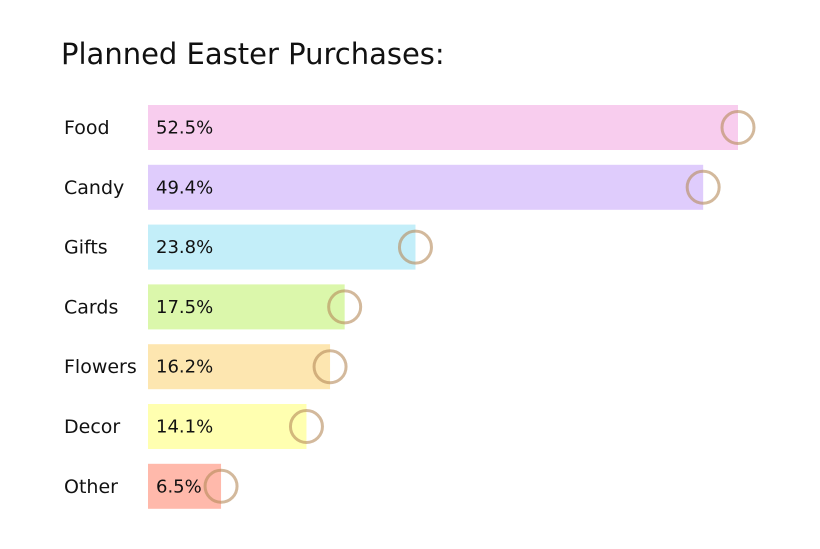 This screenshot has width=820, height=549. Describe the element at coordinates (91, 487) in the screenshot. I see `category-label: Other` at that location.